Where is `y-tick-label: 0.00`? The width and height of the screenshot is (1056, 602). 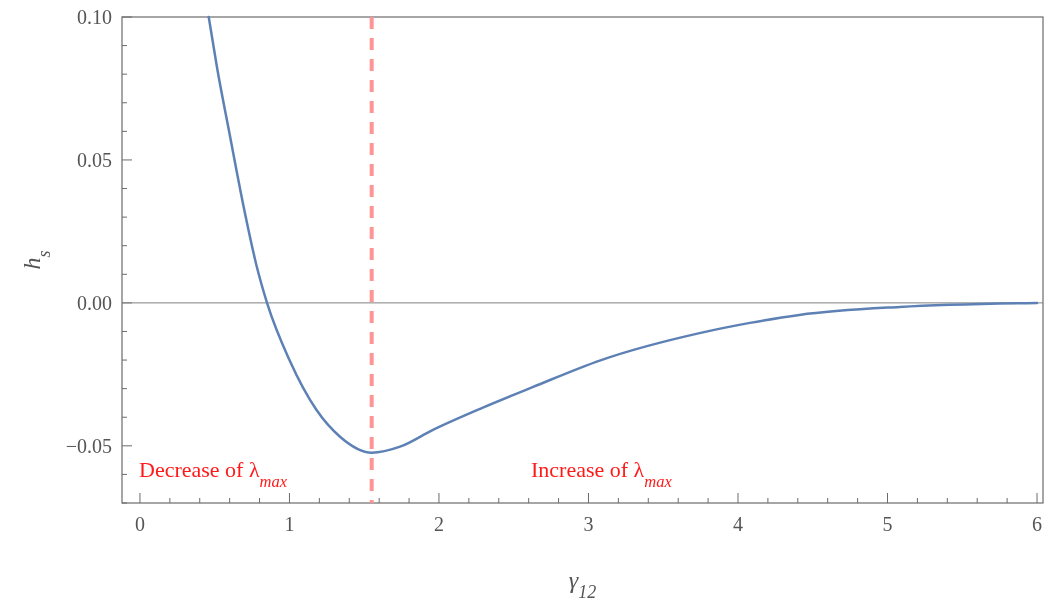
y-tick-label: 0.00 is located at coordinates (94, 302).